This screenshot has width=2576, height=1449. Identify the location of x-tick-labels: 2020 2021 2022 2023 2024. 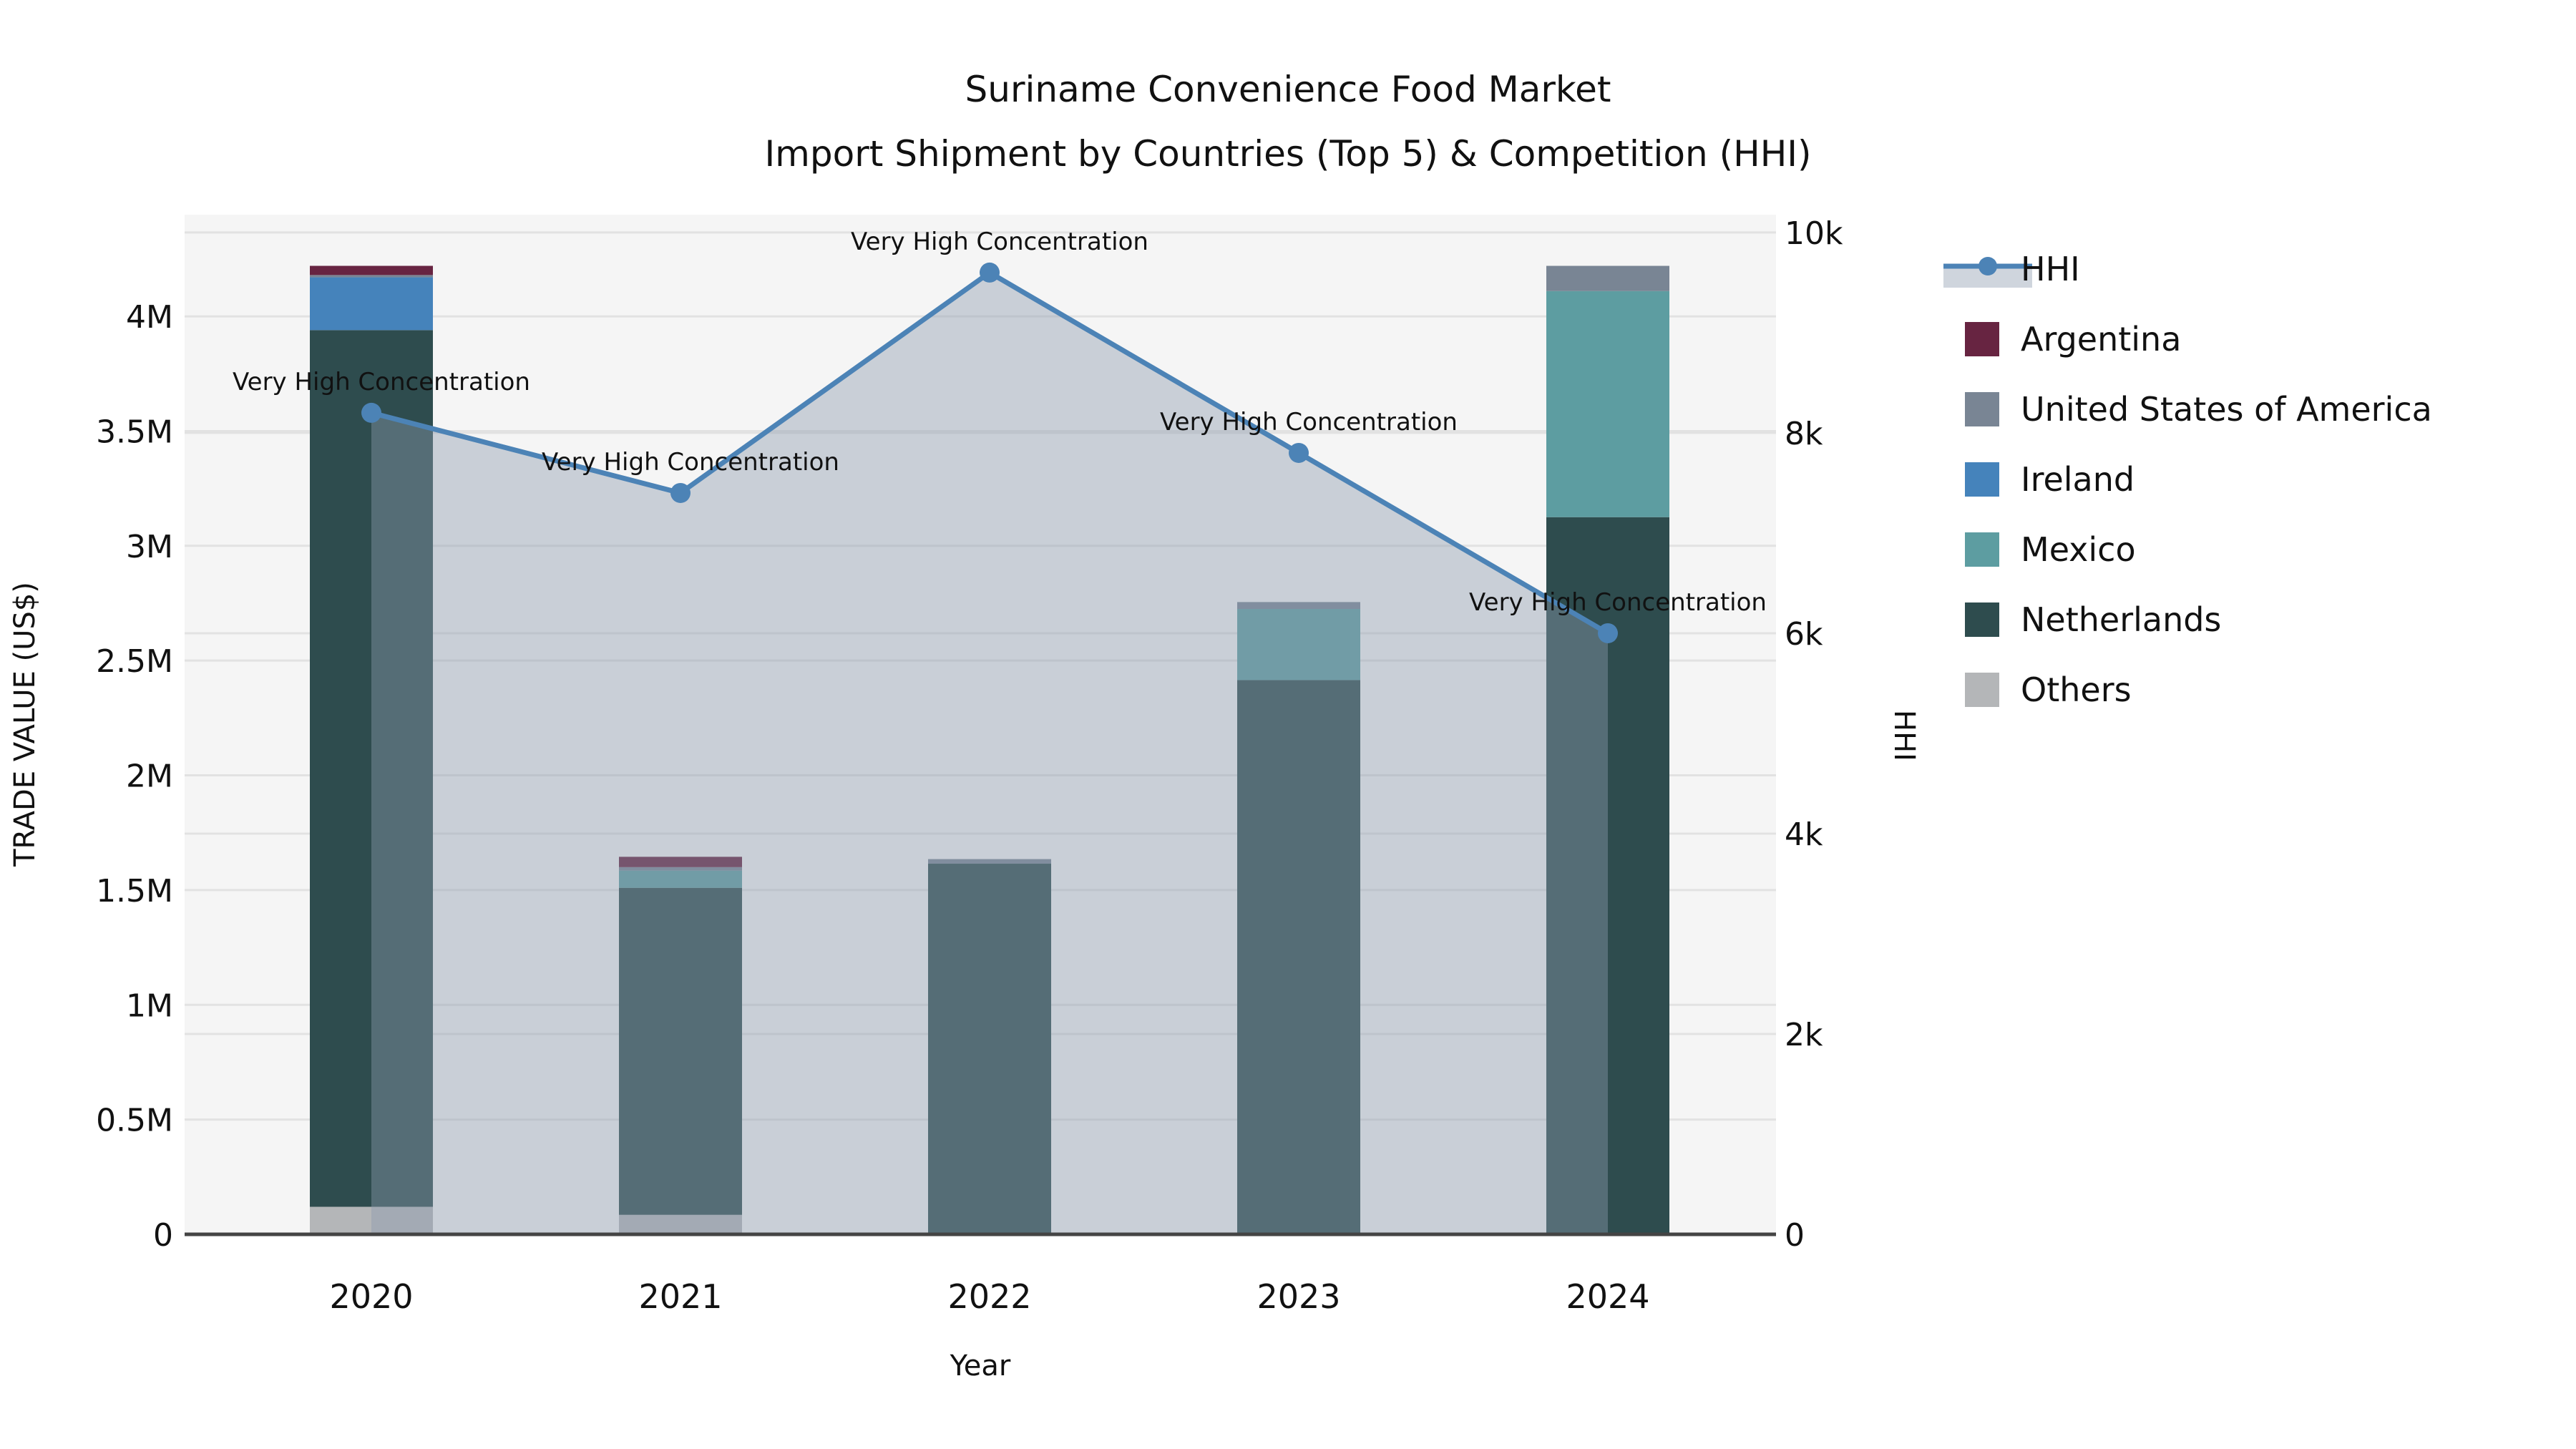
(989, 1296).